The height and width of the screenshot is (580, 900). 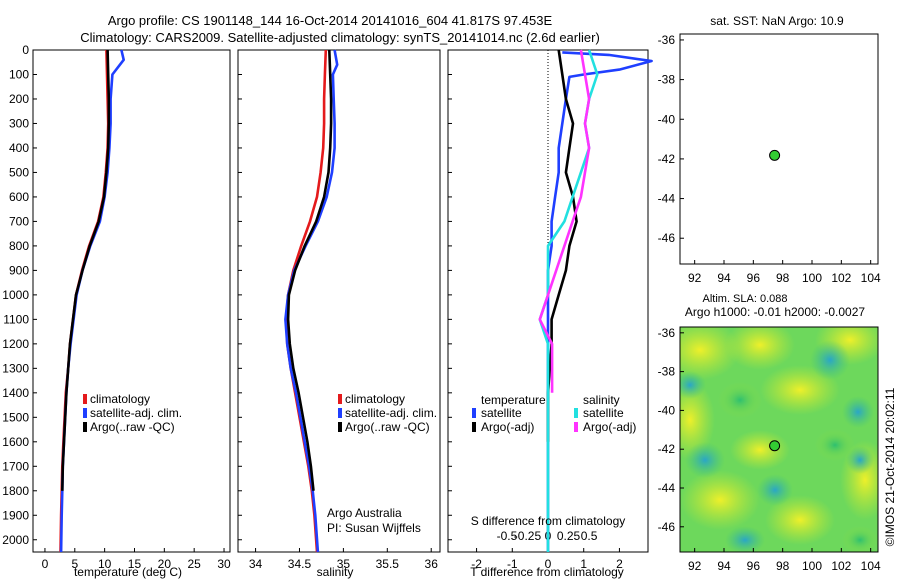 What do you see at coordinates (387, 427) in the screenshot?
I see `legend-label: Argo(..raw -QC)` at bounding box center [387, 427].